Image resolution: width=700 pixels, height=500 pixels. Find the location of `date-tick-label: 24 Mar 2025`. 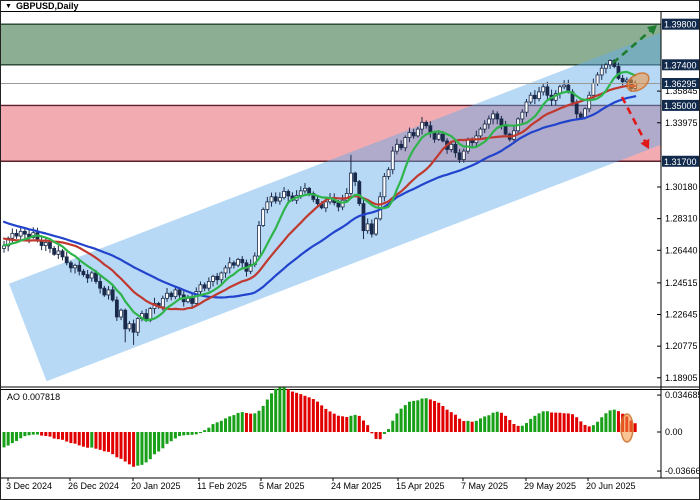

date-tick-label: 24 Mar 2025 is located at coordinates (356, 486).